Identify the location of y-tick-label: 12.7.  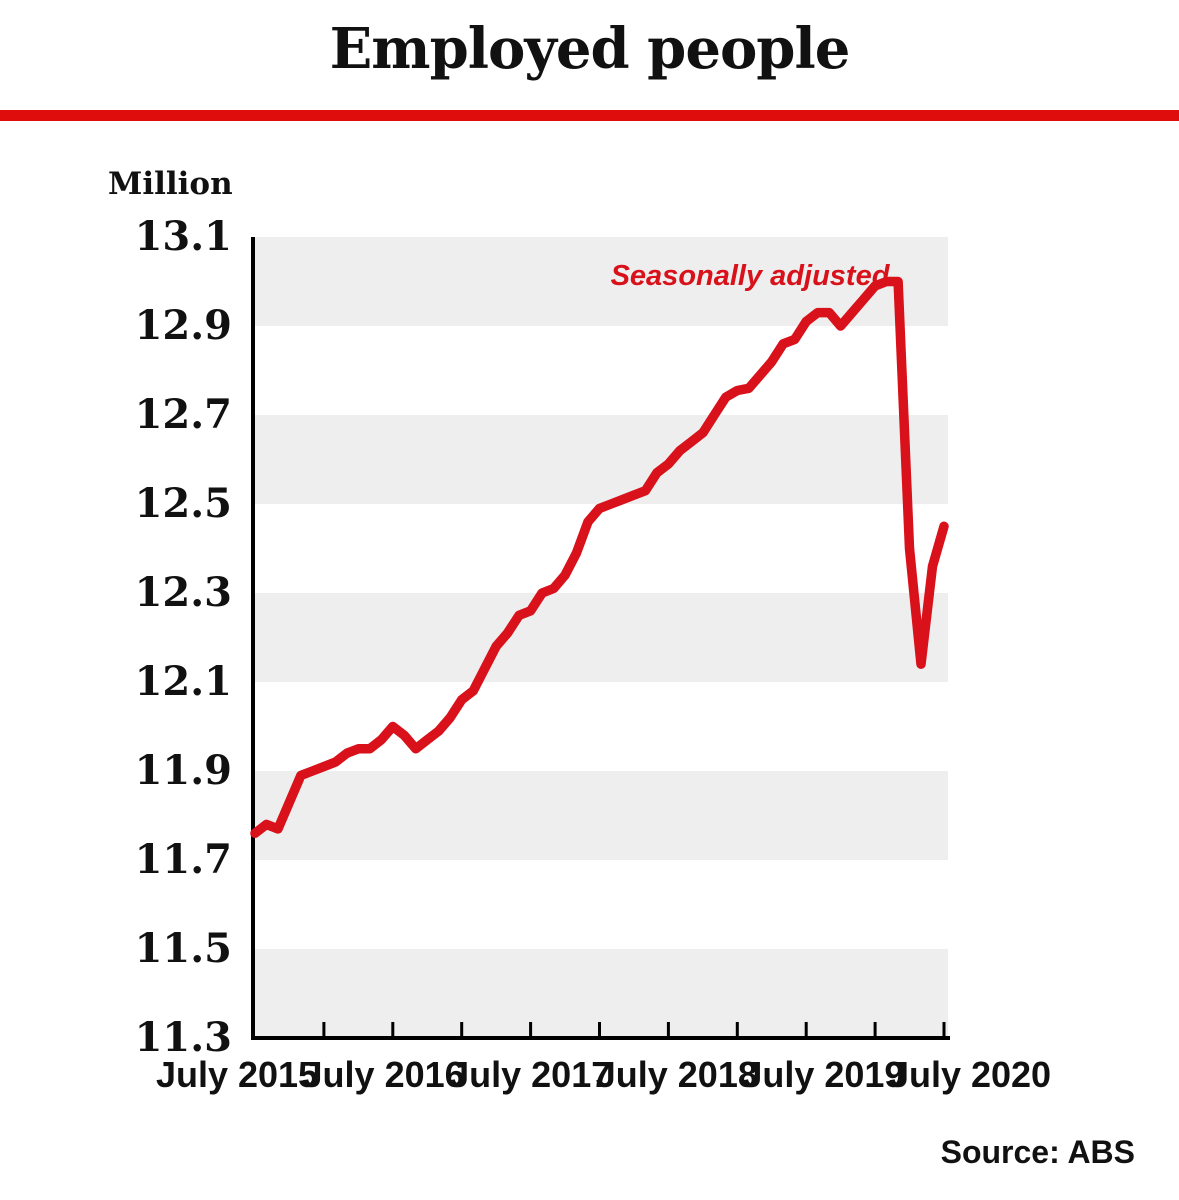
(183, 414).